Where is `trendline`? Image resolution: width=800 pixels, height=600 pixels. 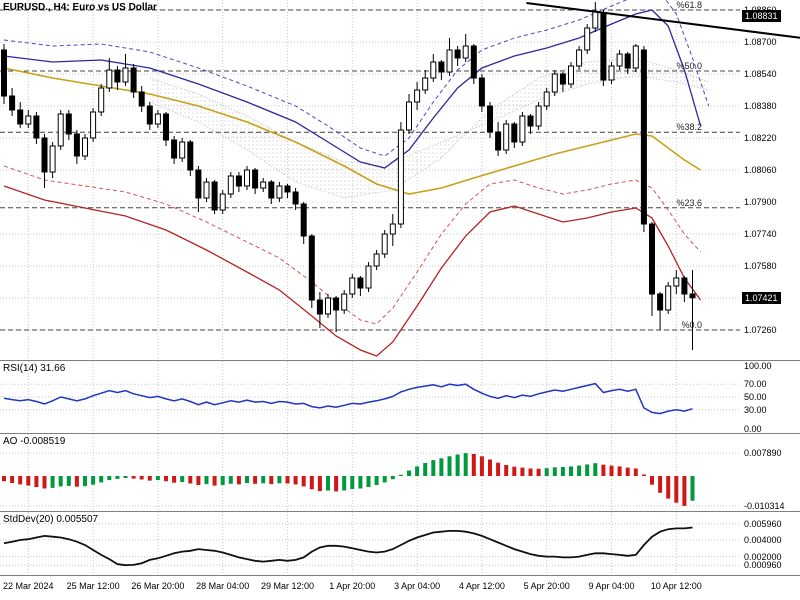
trendline is located at coordinates (663, 20).